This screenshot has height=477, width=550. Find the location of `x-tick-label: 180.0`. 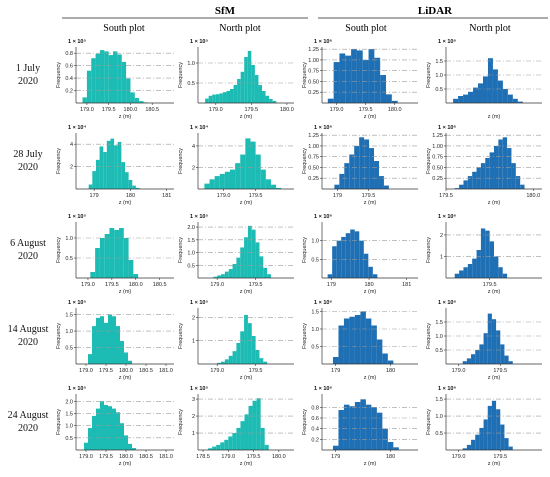

x-tick-label: 180.0 is located at coordinates (126, 457).